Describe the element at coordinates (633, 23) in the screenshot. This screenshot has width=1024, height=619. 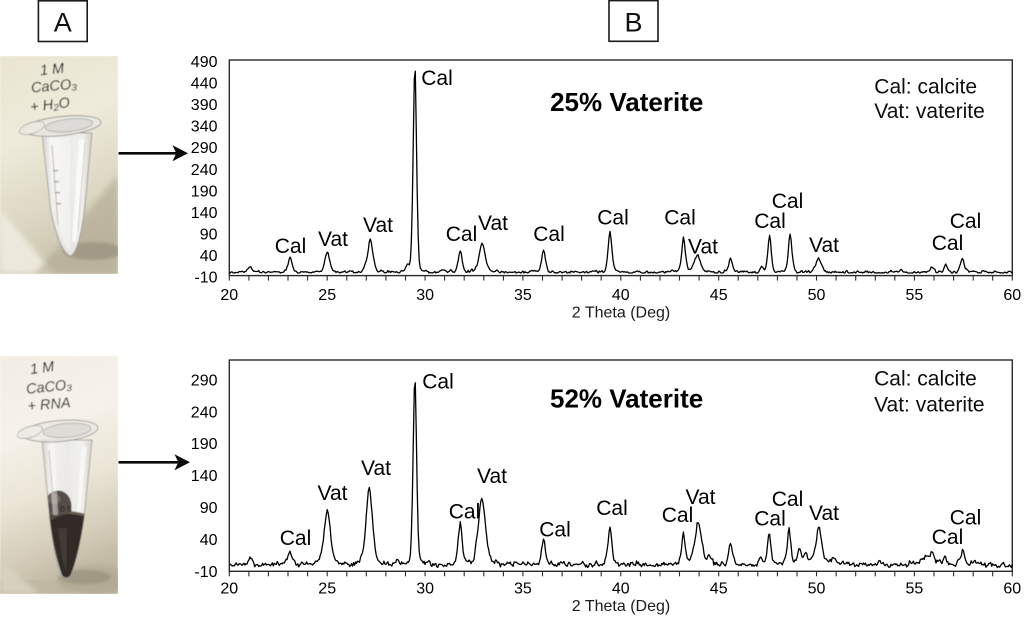
I see `svg-text: B` at that location.